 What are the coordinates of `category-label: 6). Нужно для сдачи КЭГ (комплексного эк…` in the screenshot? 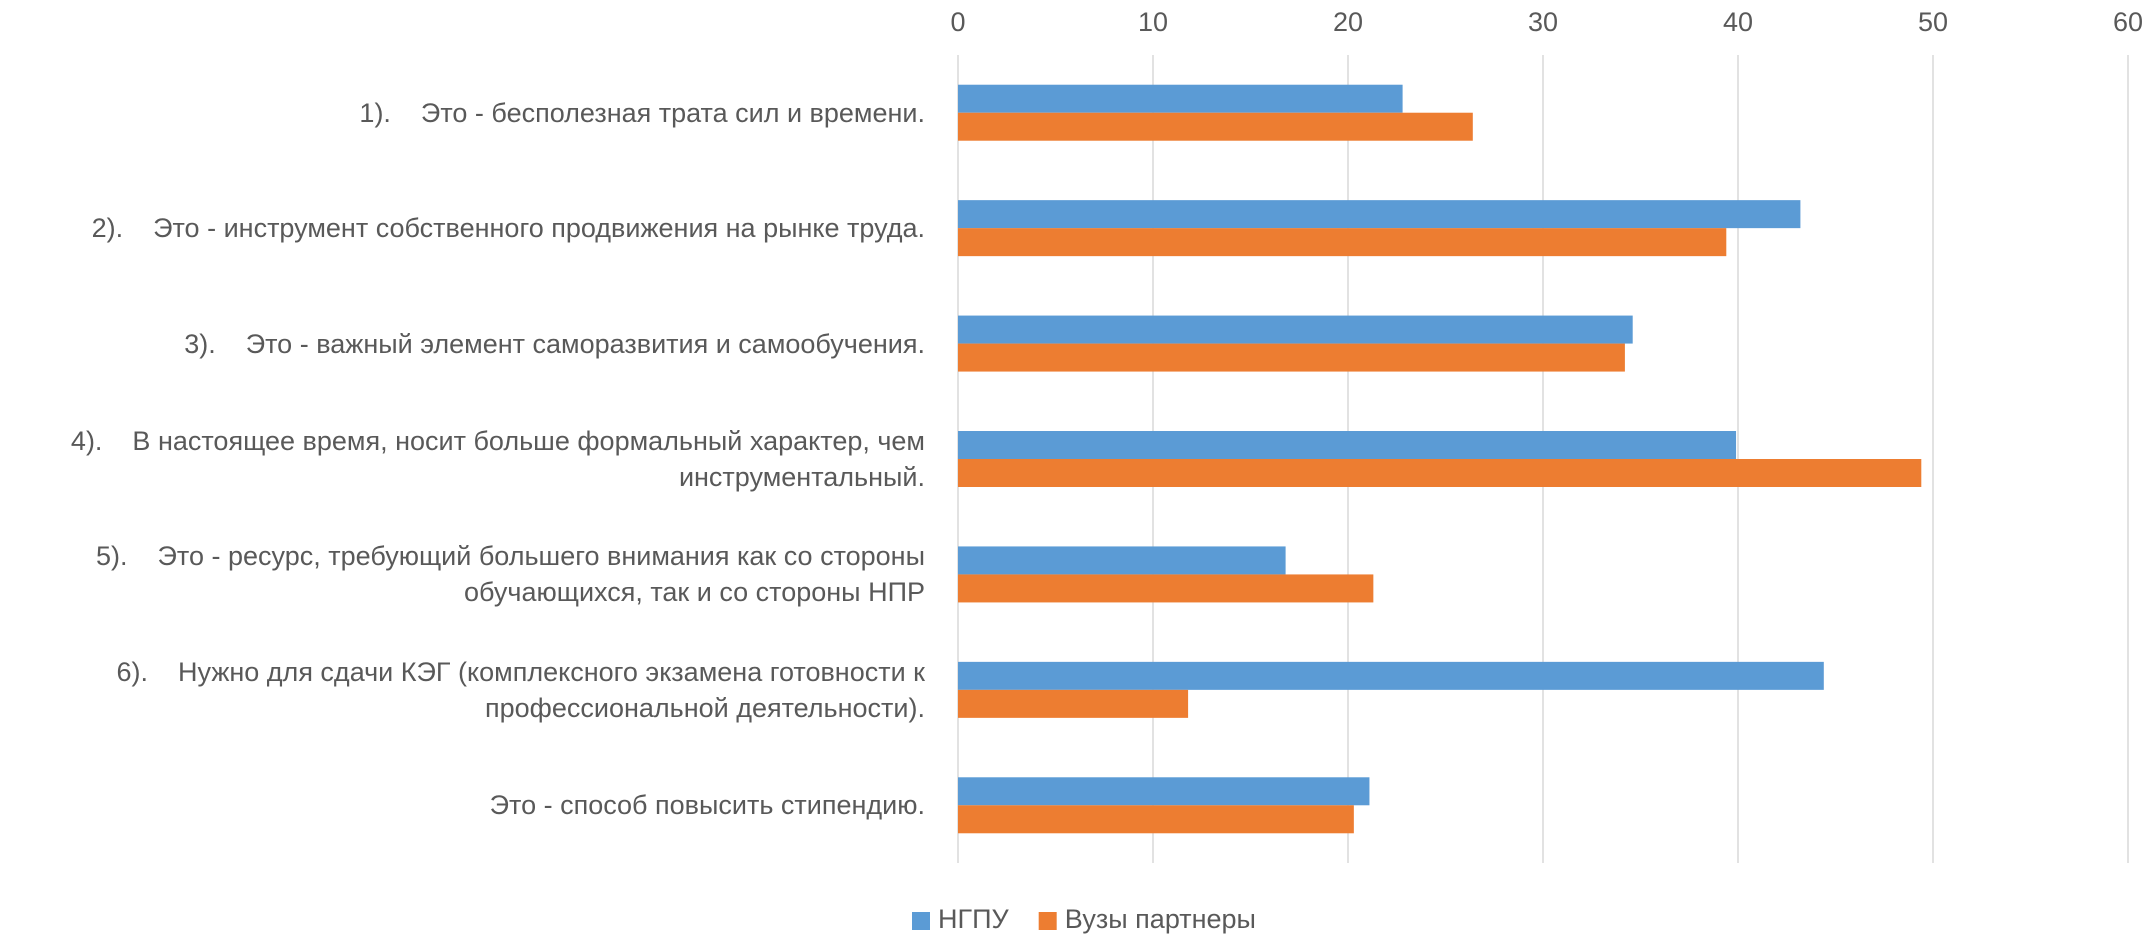 It's located at (524, 689).